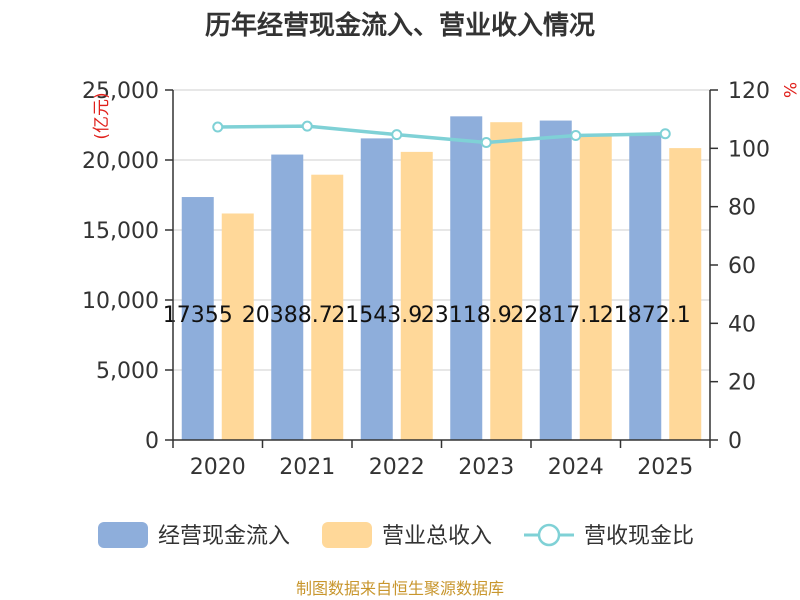 Image resolution: width=800 pixels, height=600 pixels. What do you see at coordinates (742, 324) in the screenshot?
I see `right-tick-label: 40` at bounding box center [742, 324].